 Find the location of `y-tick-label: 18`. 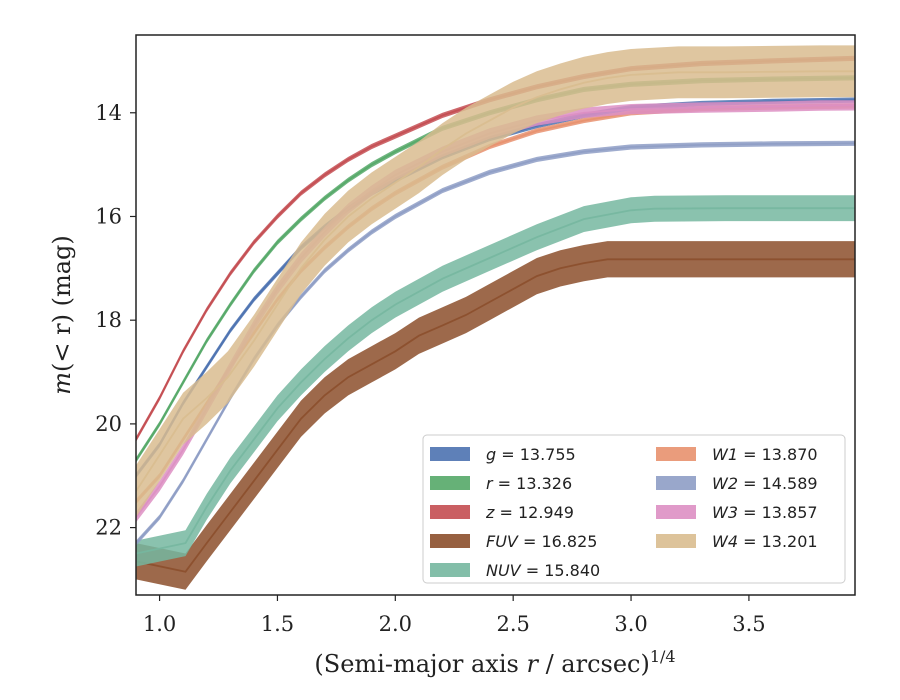

y-tick-label: 18 is located at coordinates (108, 320).